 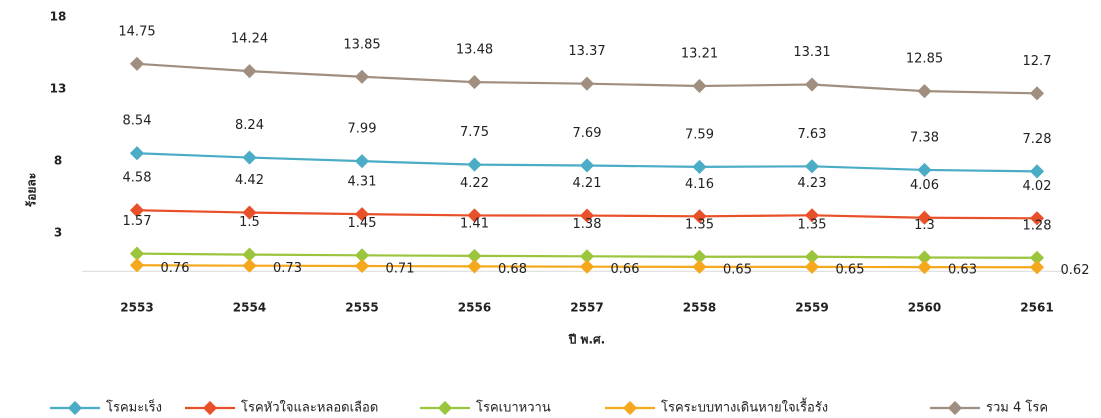 I want to click on data-label: 13.21, so click(x=699, y=53).